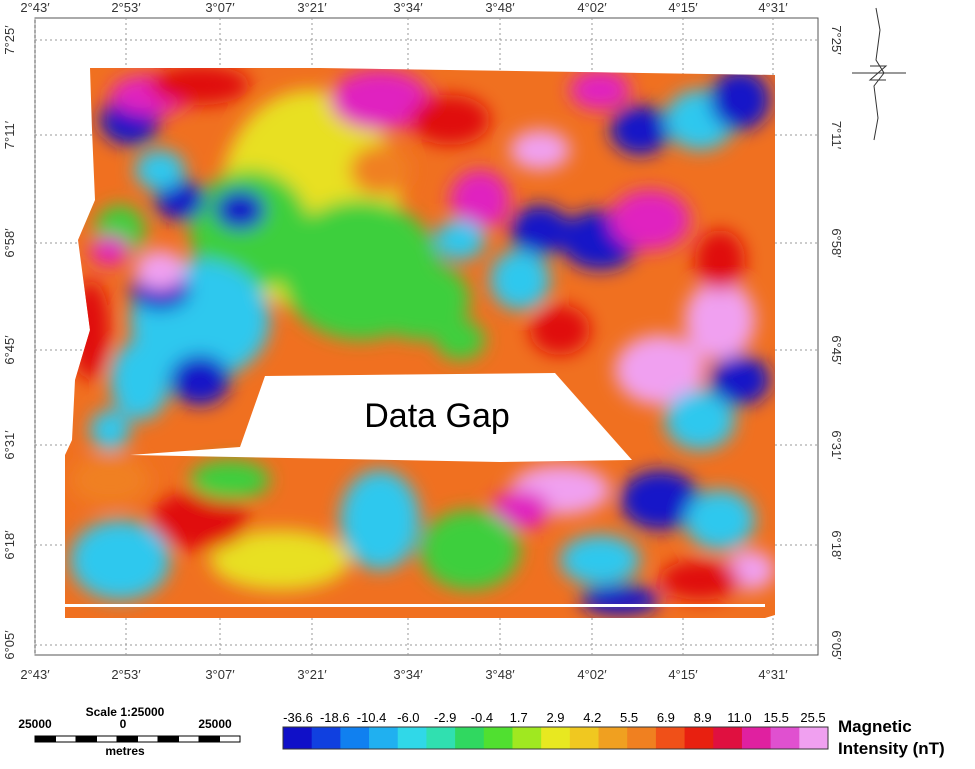  Describe the element at coordinates (836, 545) in the screenshot. I see `lat-label-right: 6°18′` at that location.